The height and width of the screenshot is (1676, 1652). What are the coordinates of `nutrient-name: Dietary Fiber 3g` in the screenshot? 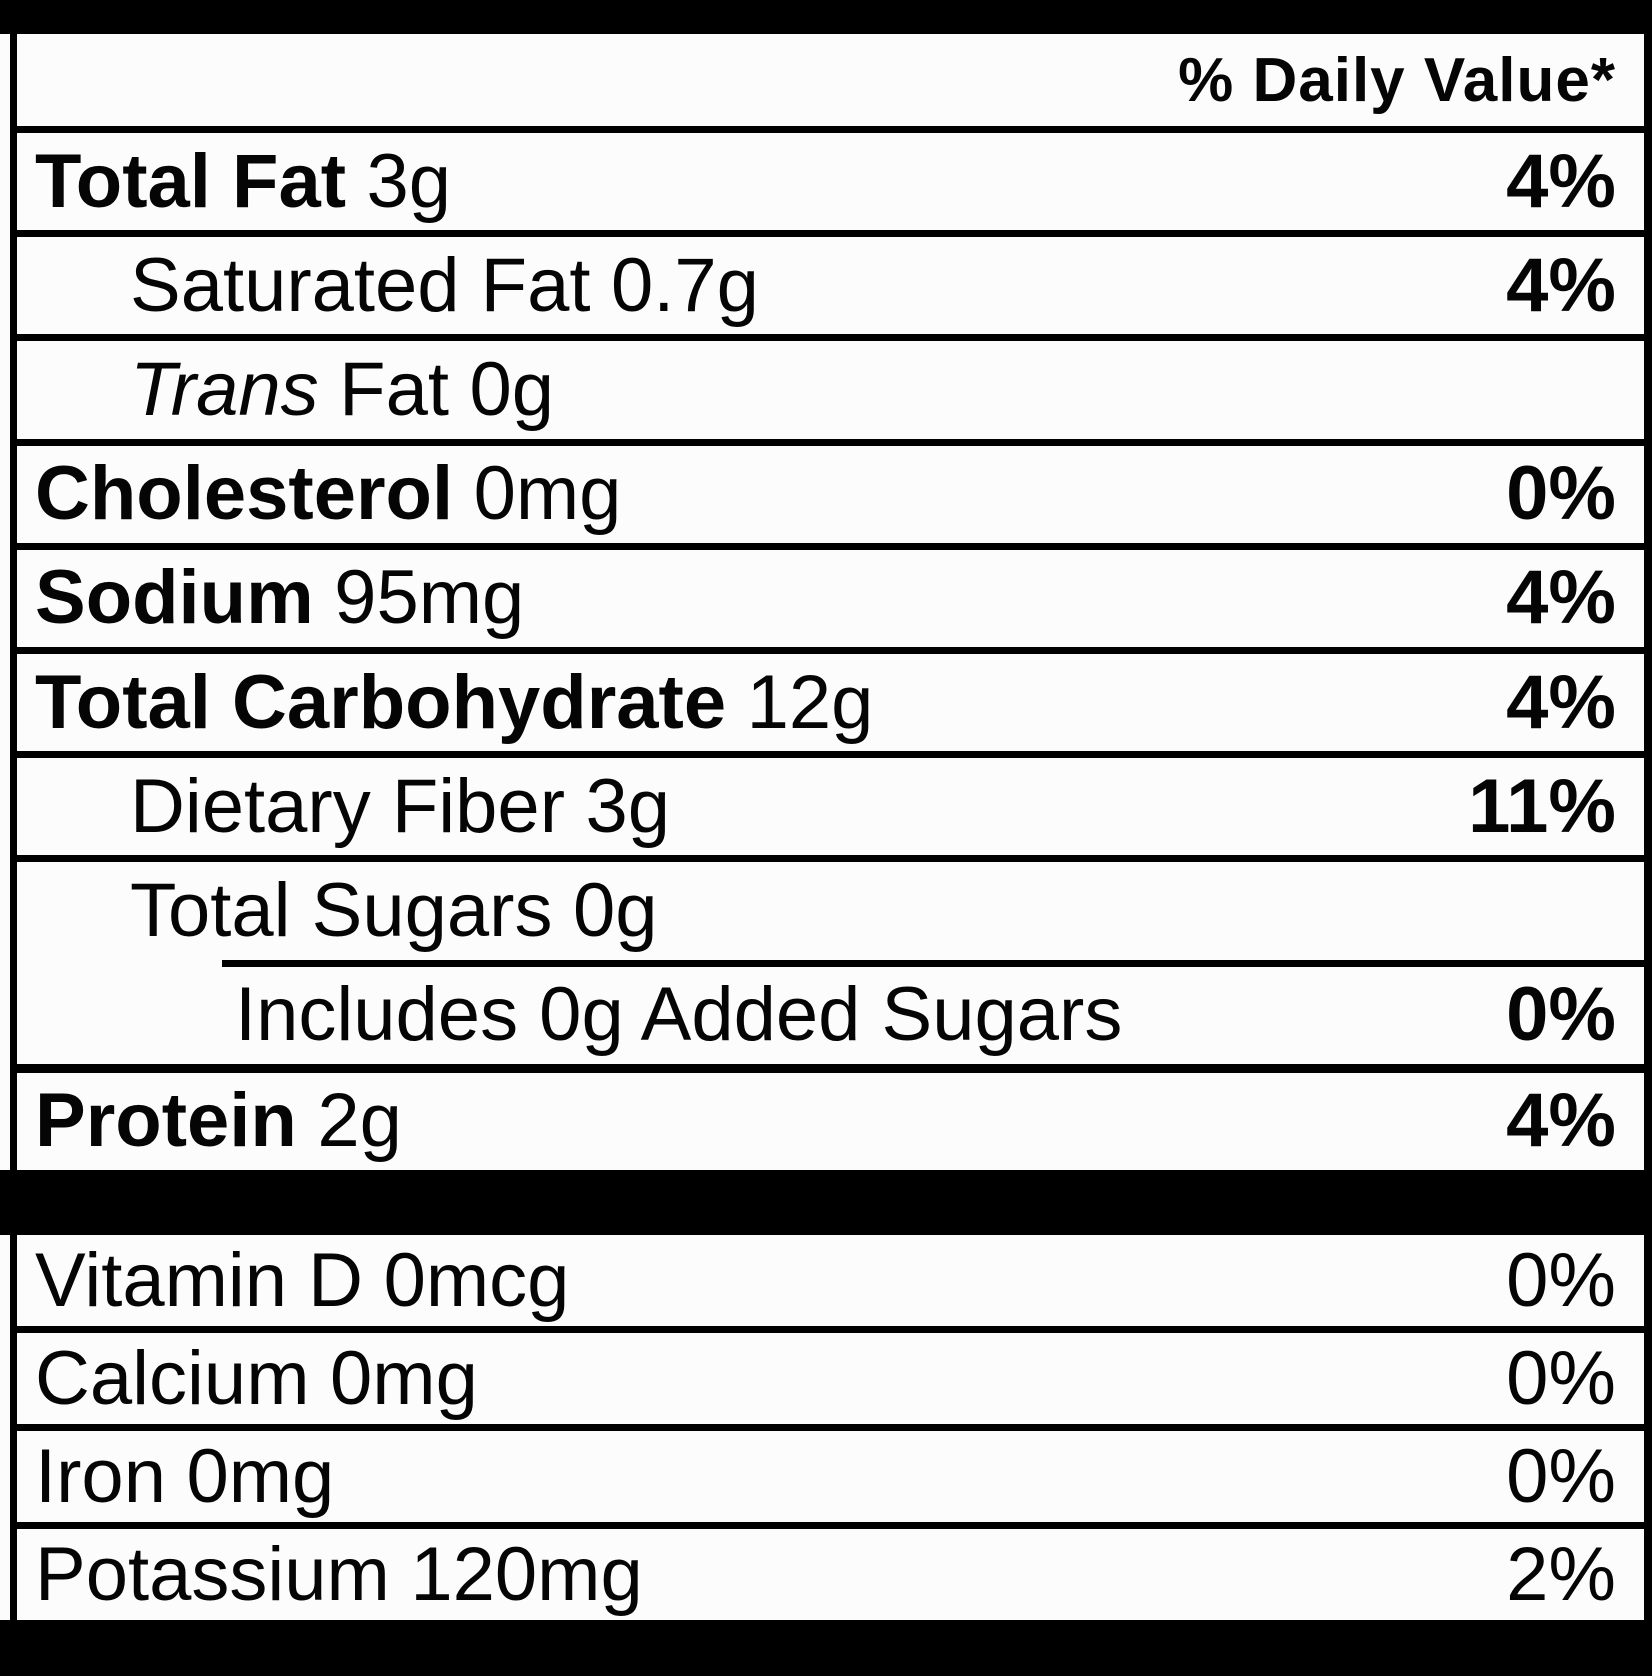 It's located at (400, 806).